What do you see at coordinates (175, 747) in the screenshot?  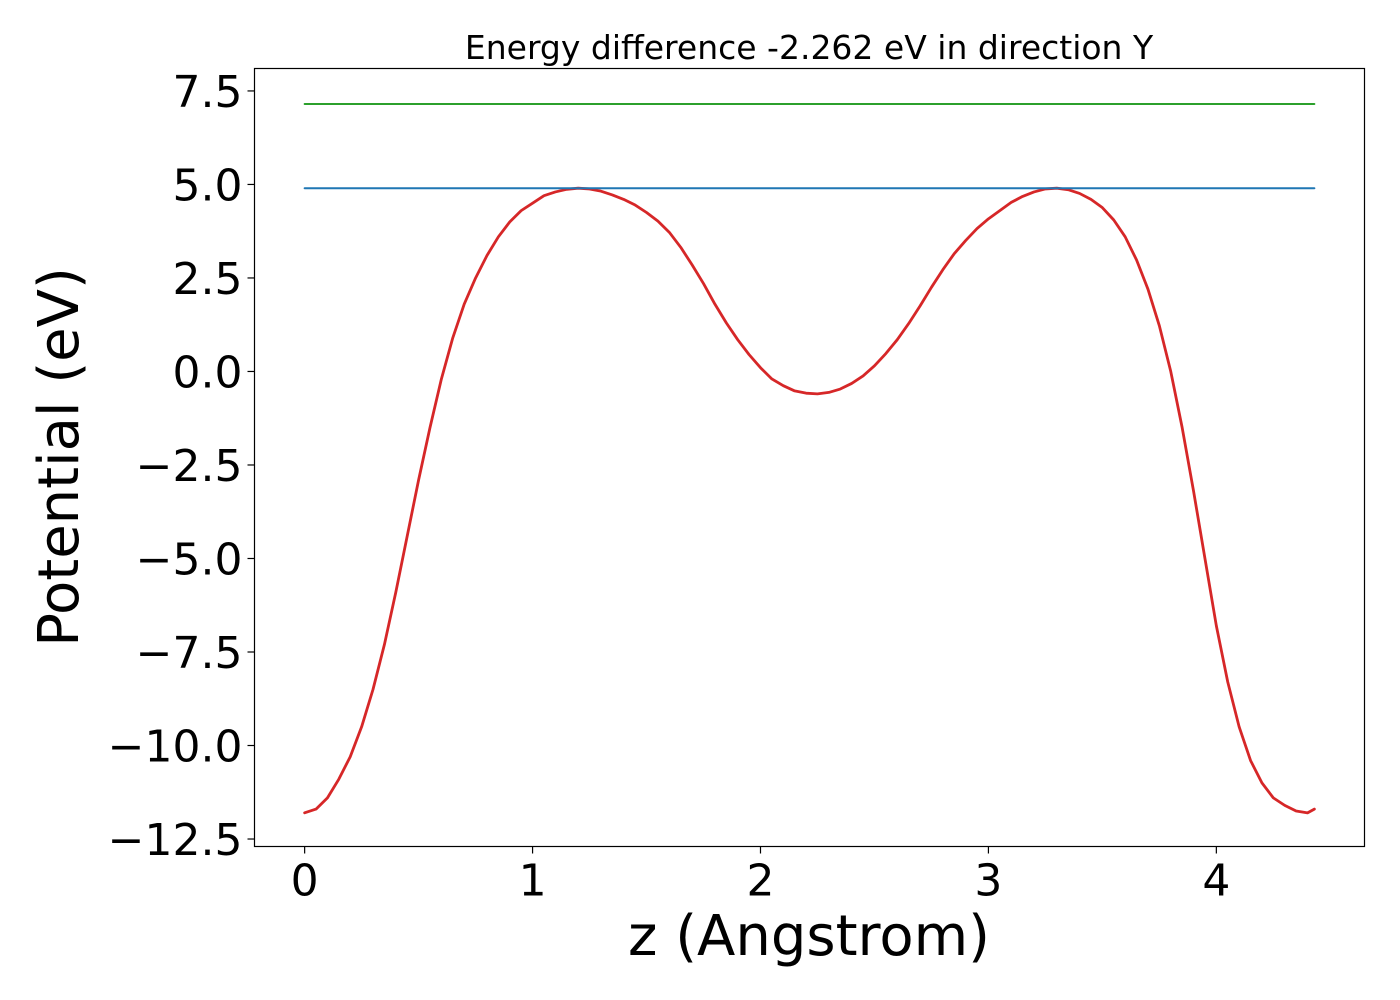 I see `y-tick-label: −10.0` at bounding box center [175, 747].